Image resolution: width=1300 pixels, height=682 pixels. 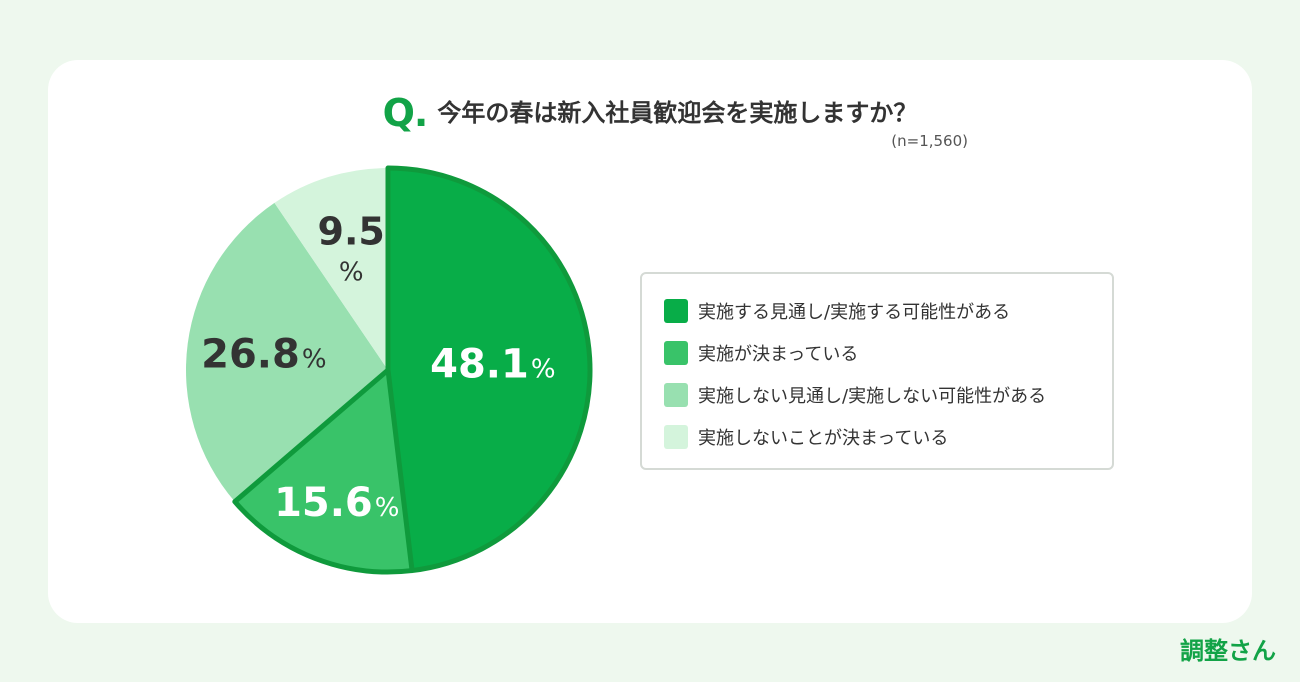 I want to click on chart-title-row: Q. 今年の春は新入社員歓迎会を実施しますか？, so click(x=650, y=113).